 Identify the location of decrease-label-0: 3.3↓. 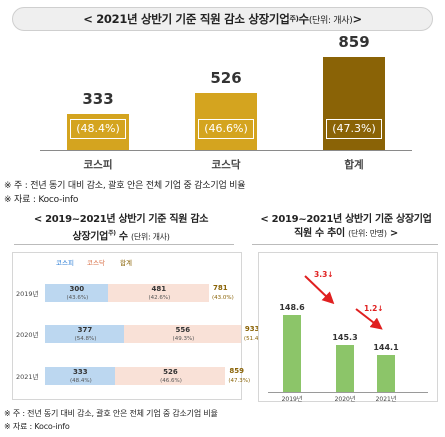
(324, 274).